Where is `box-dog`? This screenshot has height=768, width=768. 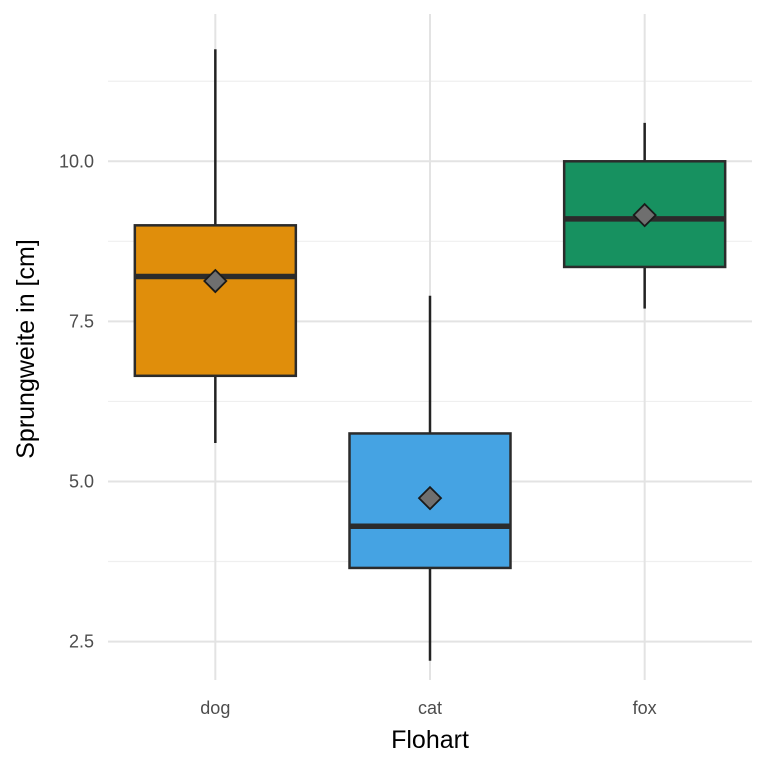
box-dog is located at coordinates (215, 246).